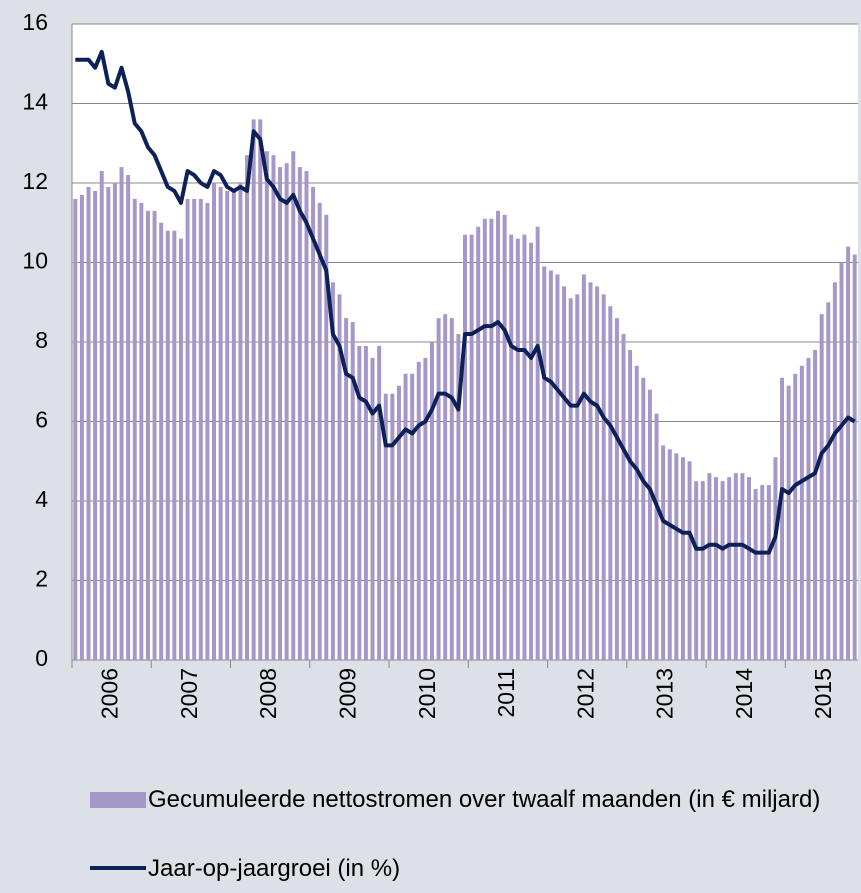 The height and width of the screenshot is (893, 861). Describe the element at coordinates (585, 693) in the screenshot. I see `x-tick-label: 2012` at that location.